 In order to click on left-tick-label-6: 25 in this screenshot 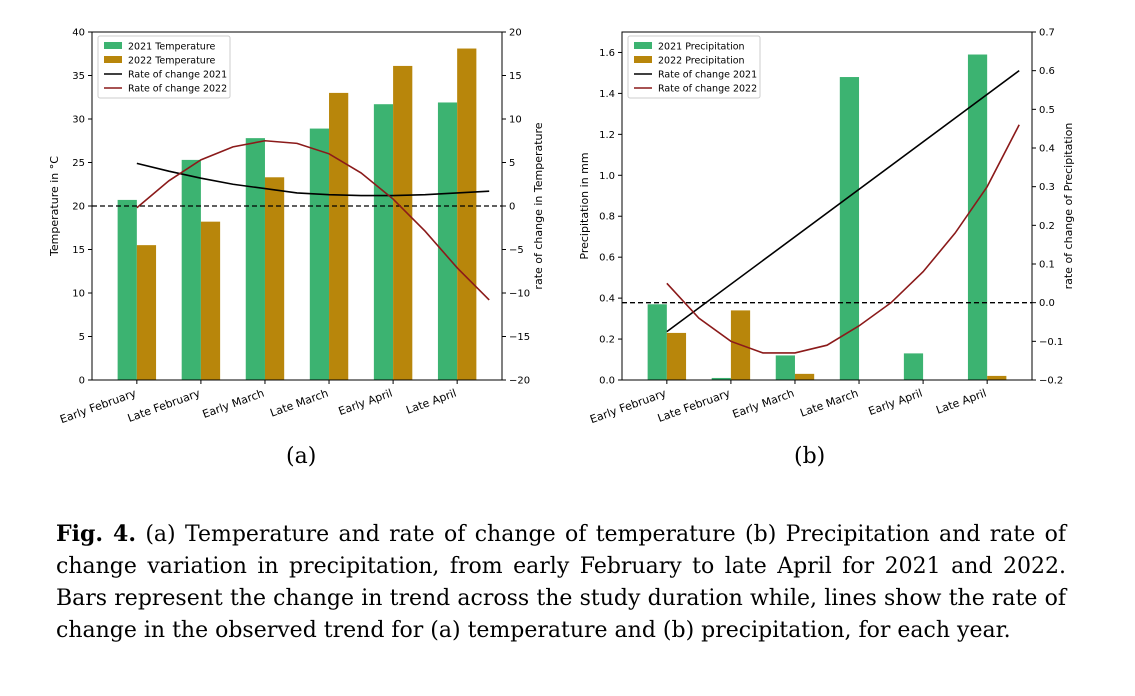, I will do `click(78, 163)`.